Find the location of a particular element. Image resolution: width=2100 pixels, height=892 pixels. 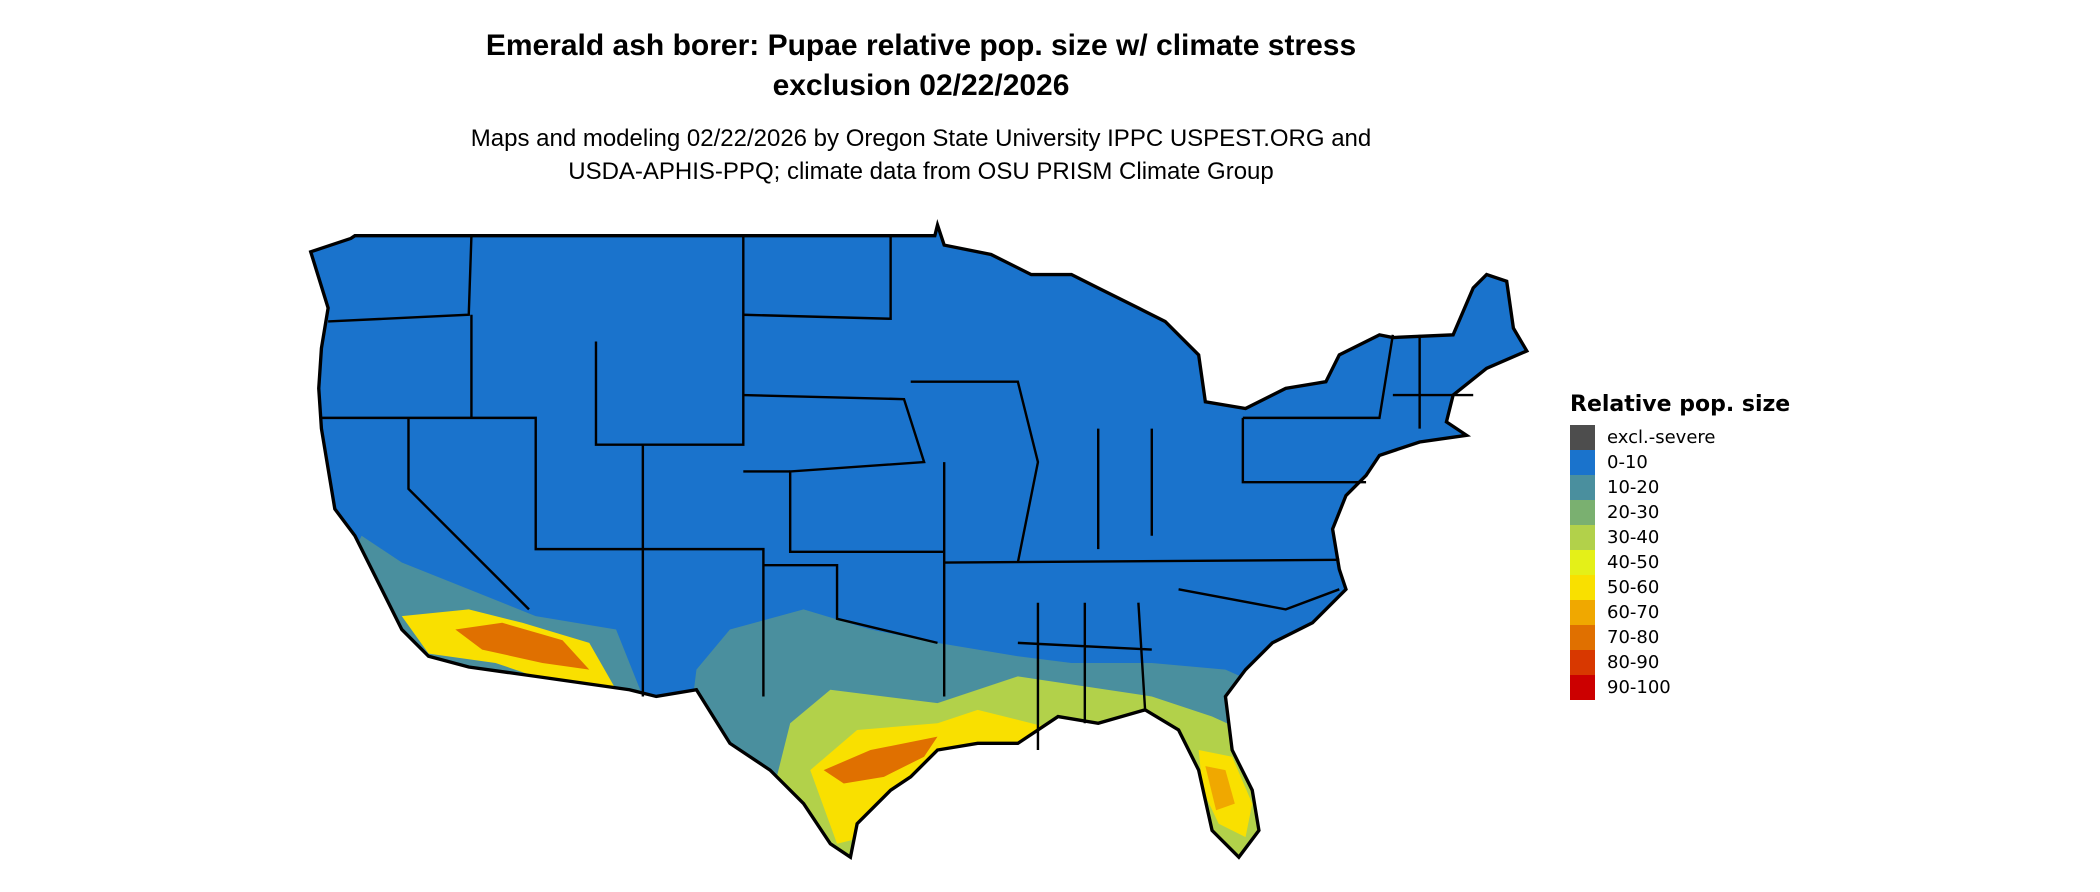

title-line-2: exclusion 02/22/2026 is located at coordinates (921, 85).